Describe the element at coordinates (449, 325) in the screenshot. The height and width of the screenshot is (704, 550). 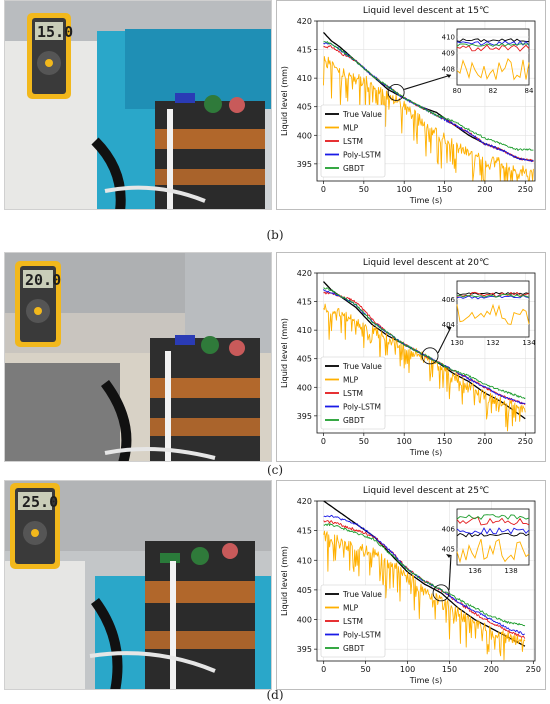
I see `inset-y-tick-label: 404` at that location.